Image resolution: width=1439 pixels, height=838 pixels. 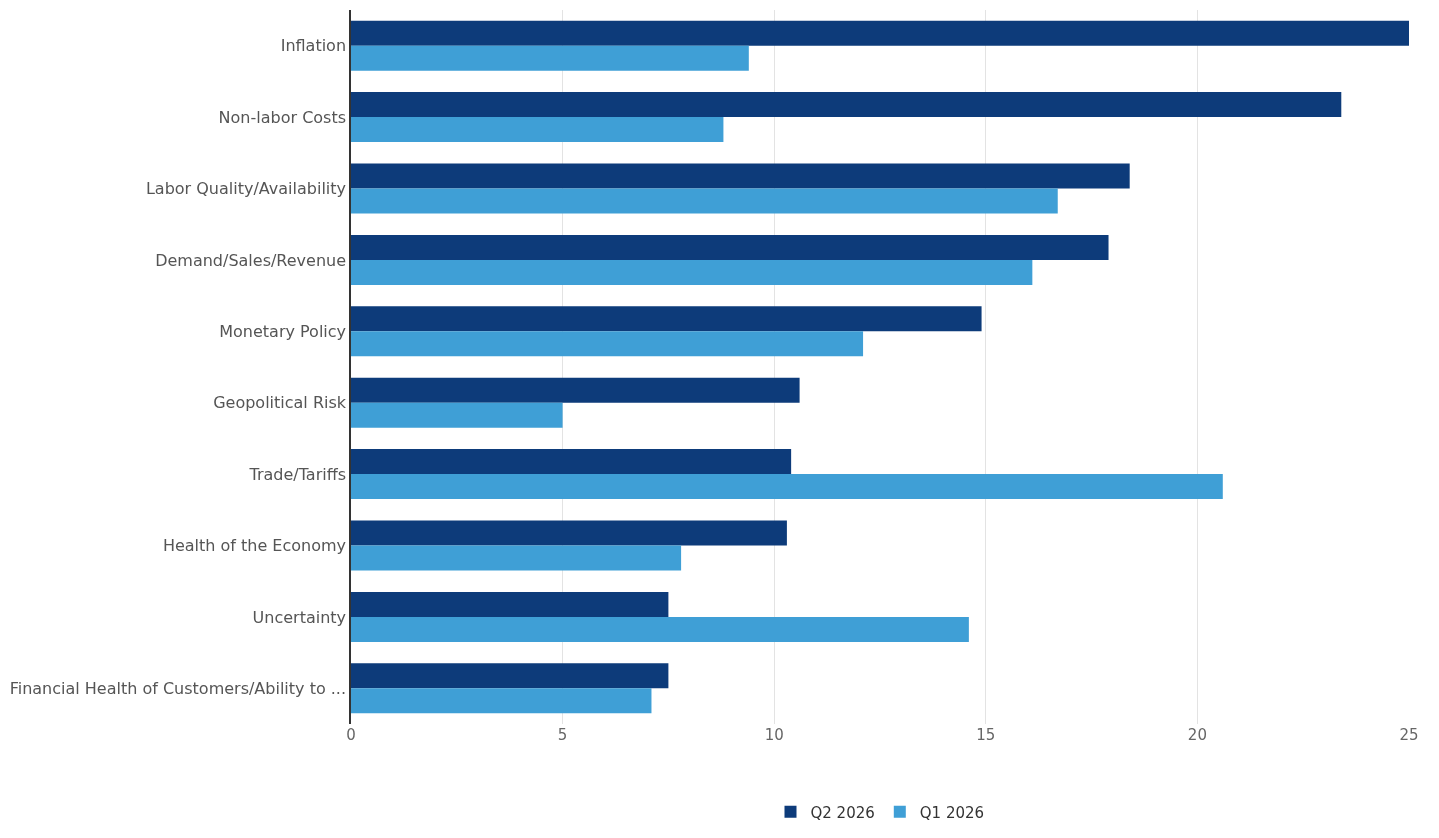 What do you see at coordinates (562, 735) in the screenshot?
I see `x-tick-label: 5` at bounding box center [562, 735].